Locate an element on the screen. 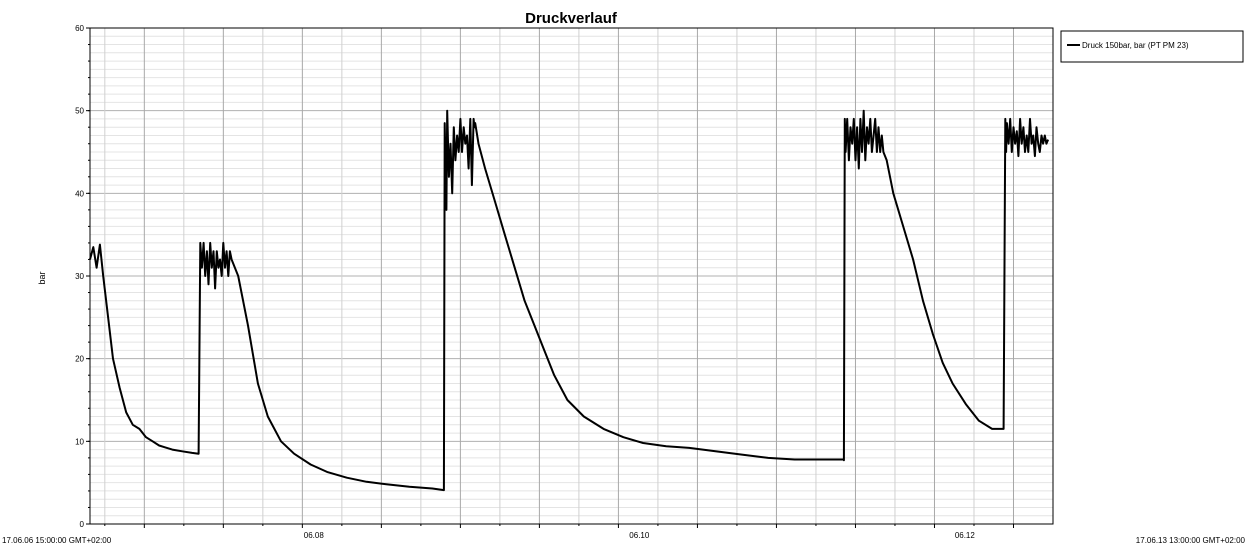 The height and width of the screenshot is (547, 1245). y-tick-label: 30 is located at coordinates (79, 276).